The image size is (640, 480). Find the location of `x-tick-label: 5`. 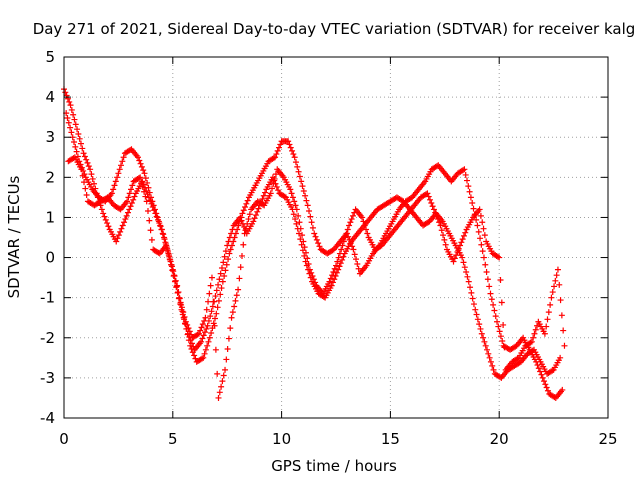

x-tick-label: 5 is located at coordinates (173, 439).